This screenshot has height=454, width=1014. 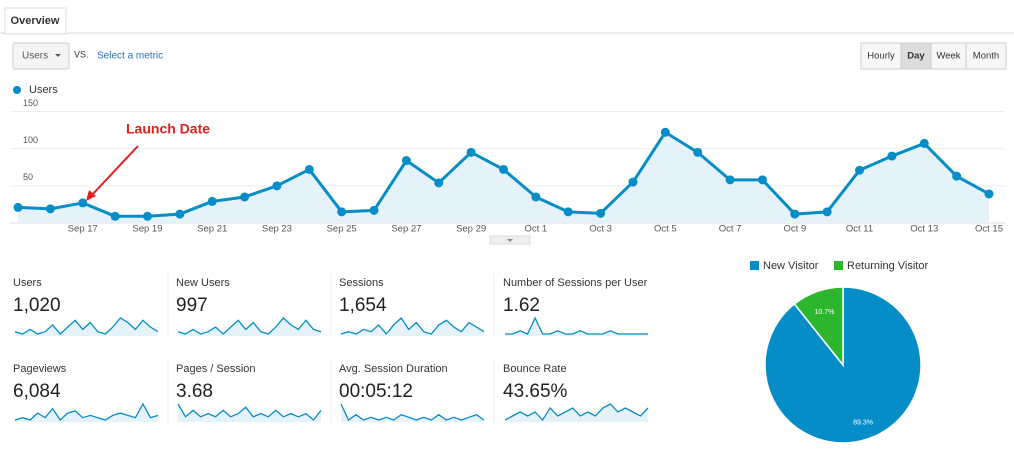 I want to click on x-tick-label: Oct 9, so click(x=794, y=229).